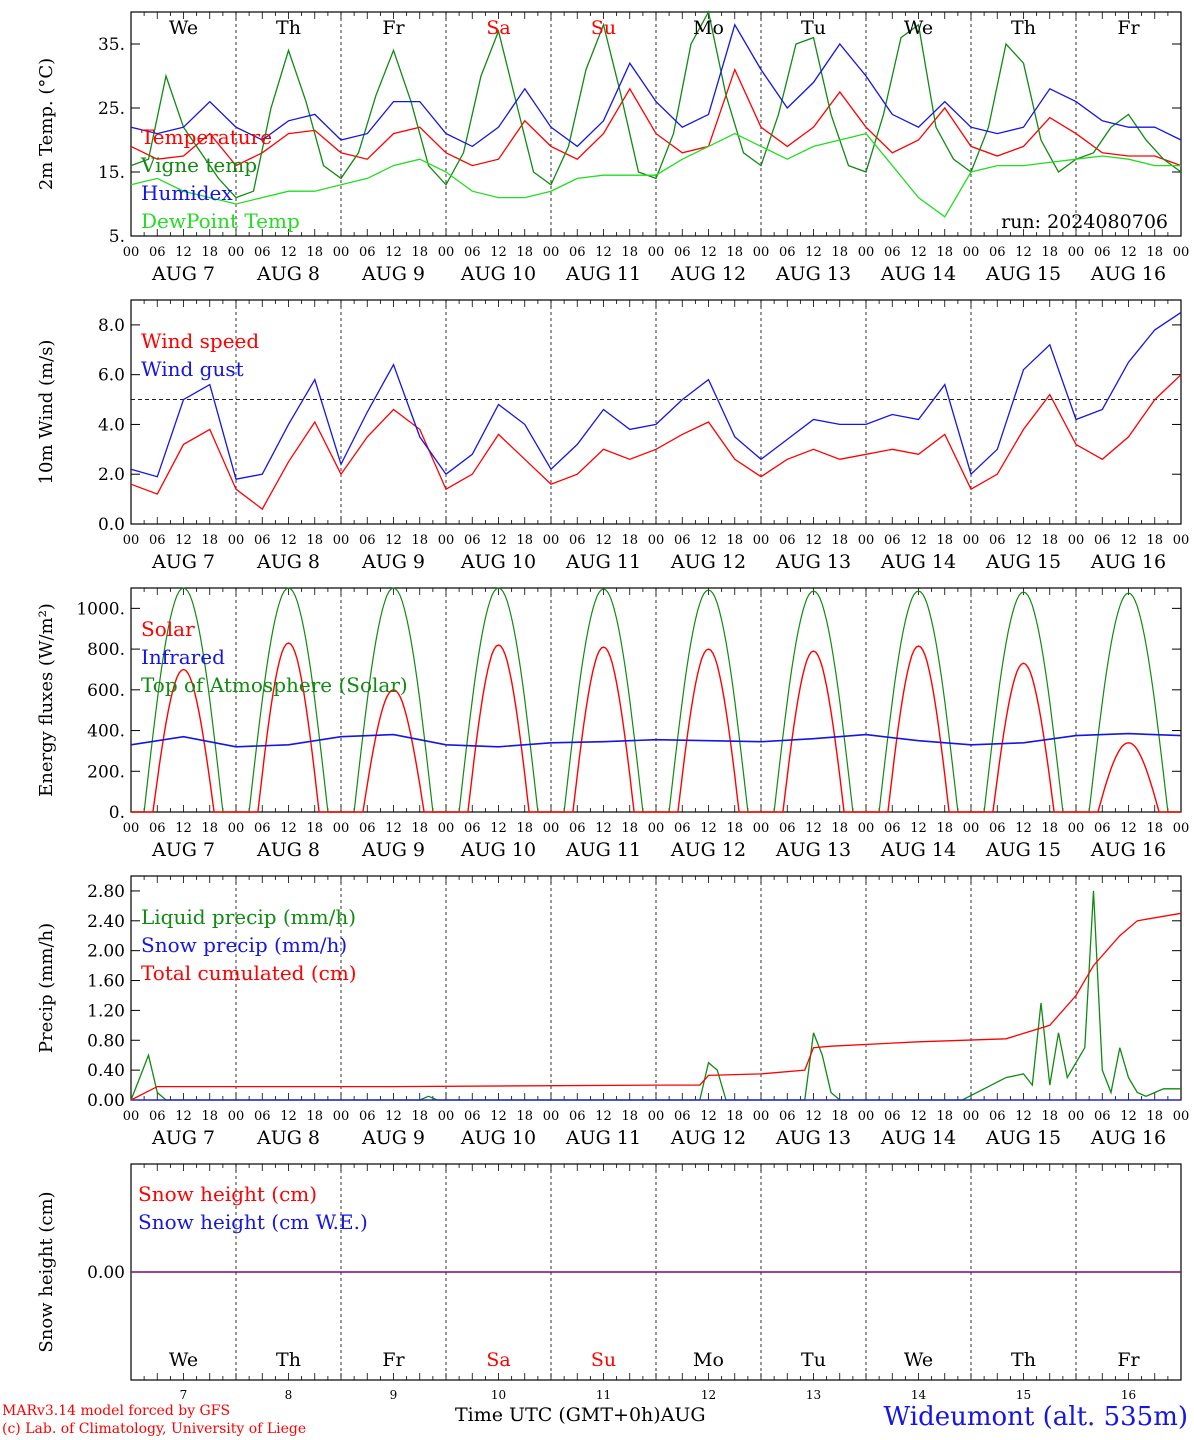  What do you see at coordinates (111, 376) in the screenshot?
I see `y-tick-label: 6.0` at bounding box center [111, 376].